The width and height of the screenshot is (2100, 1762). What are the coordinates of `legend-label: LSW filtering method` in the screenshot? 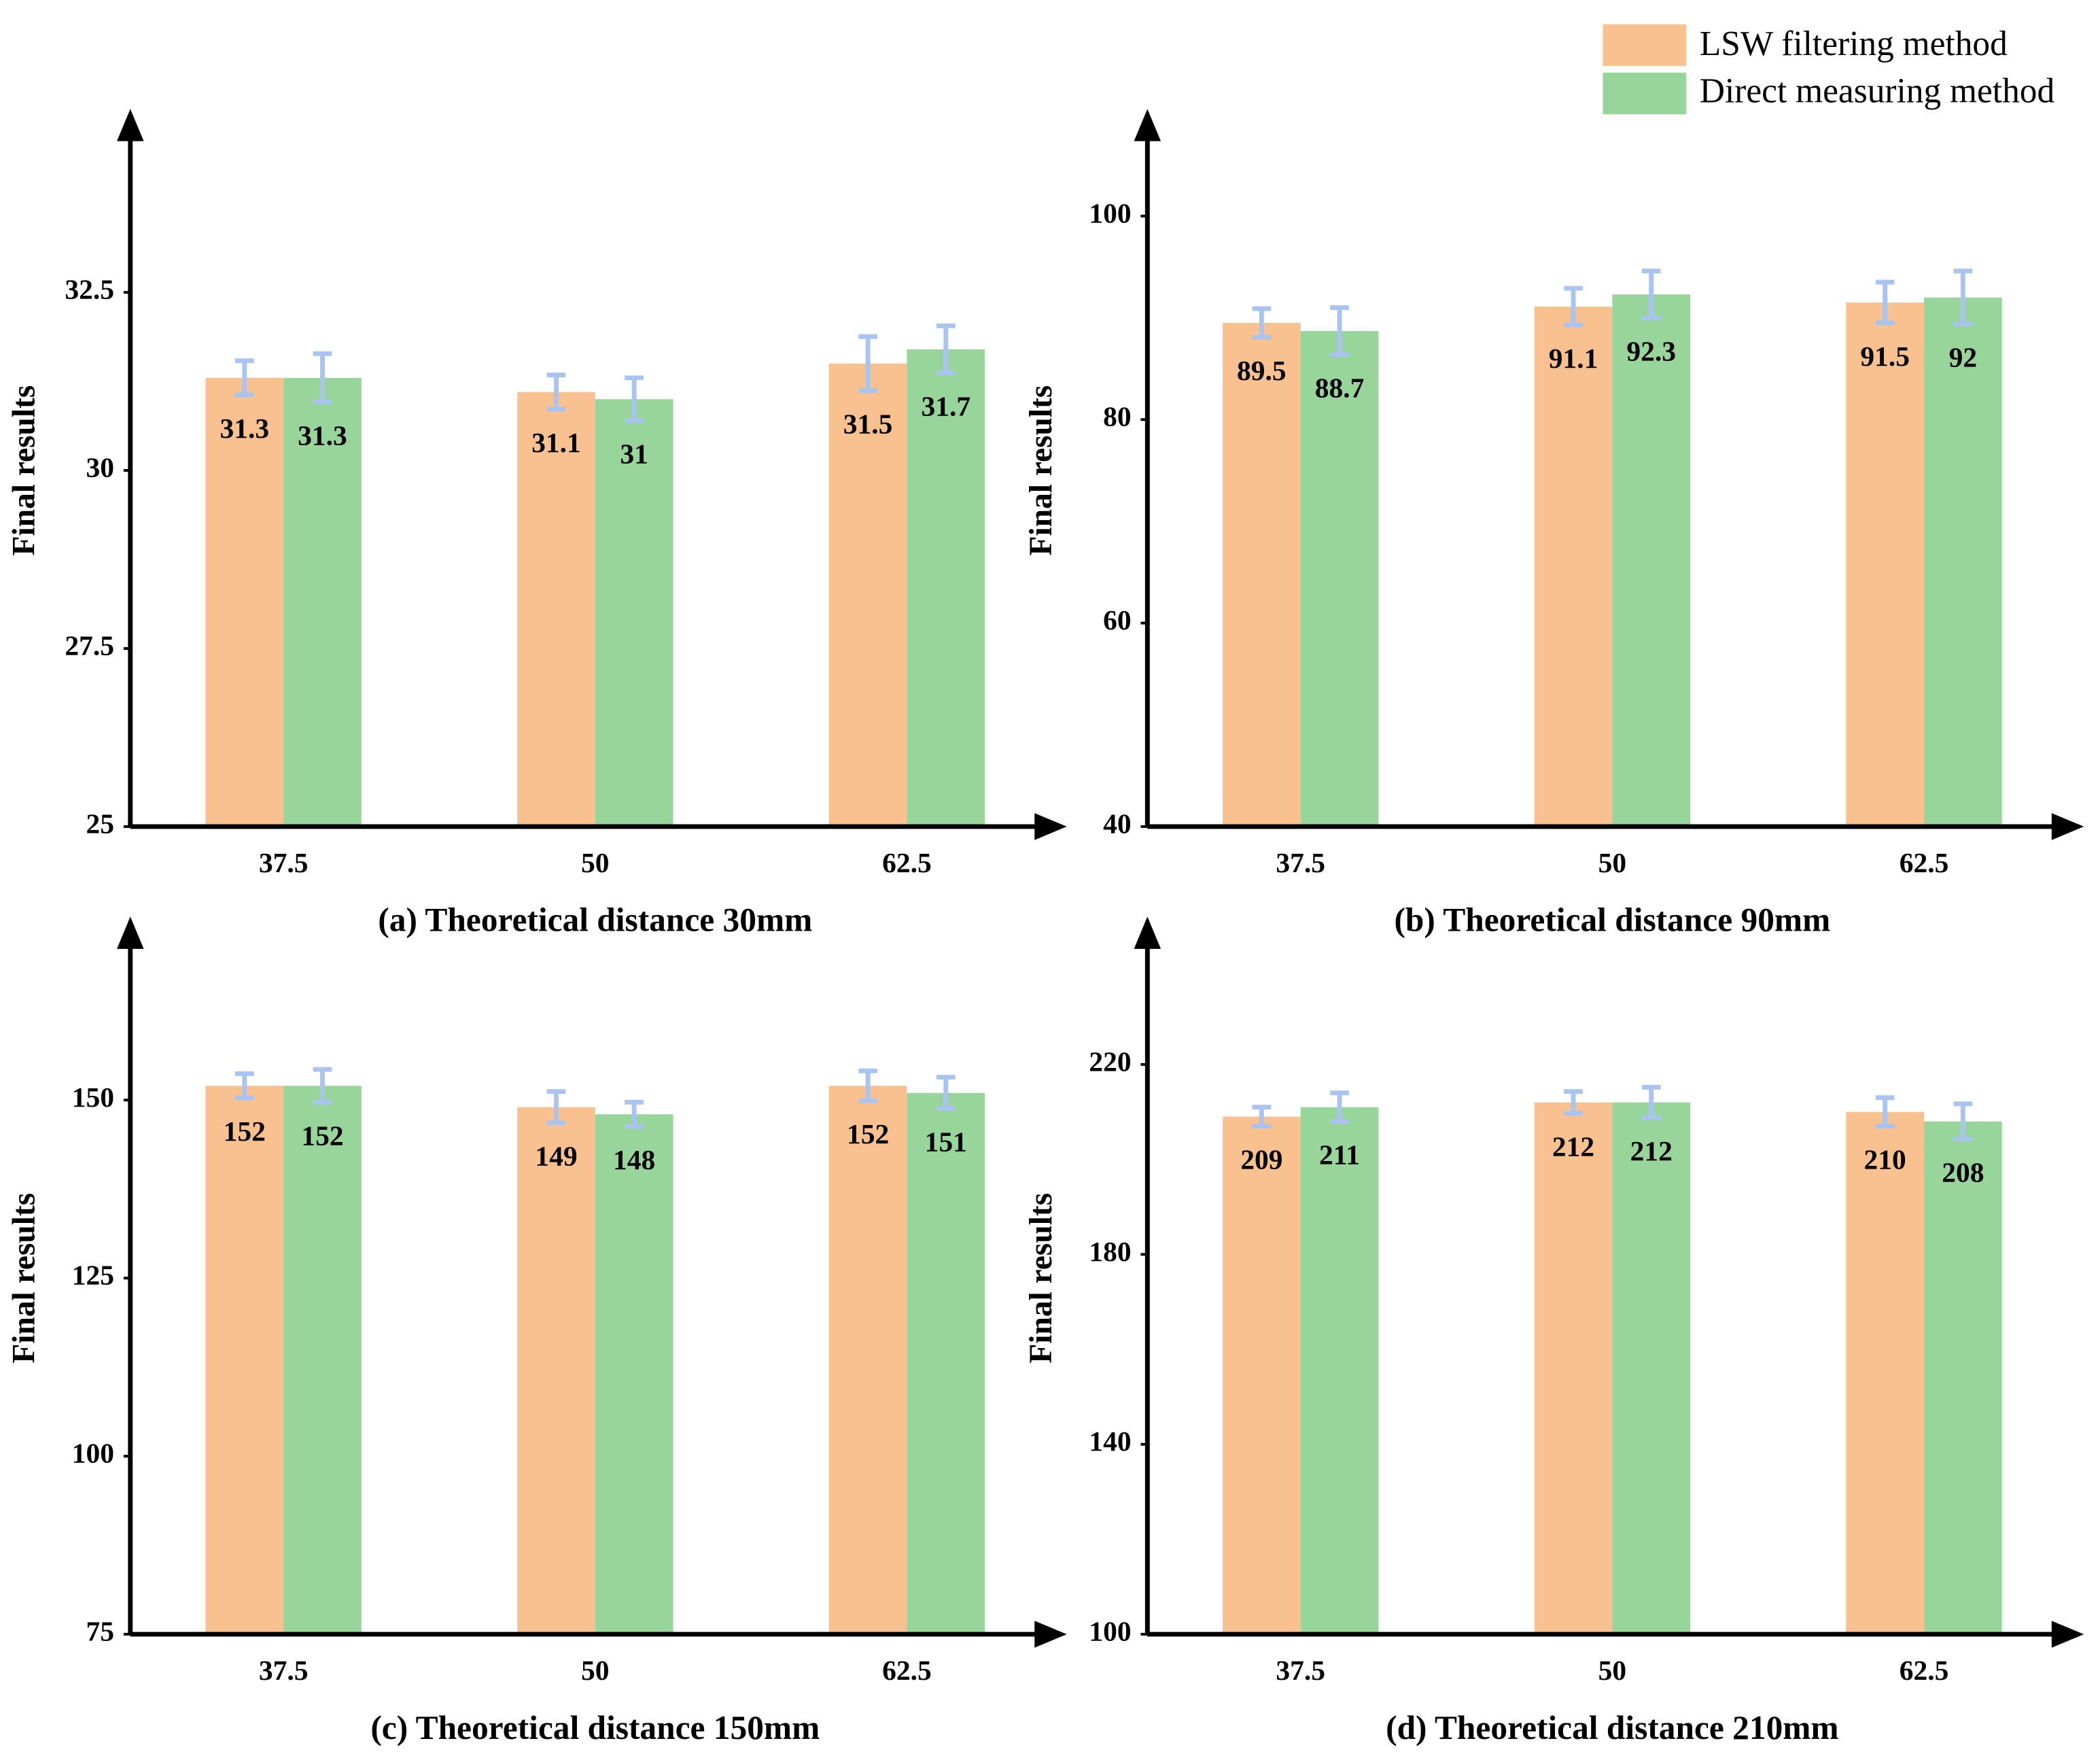 It's located at (1854, 43).